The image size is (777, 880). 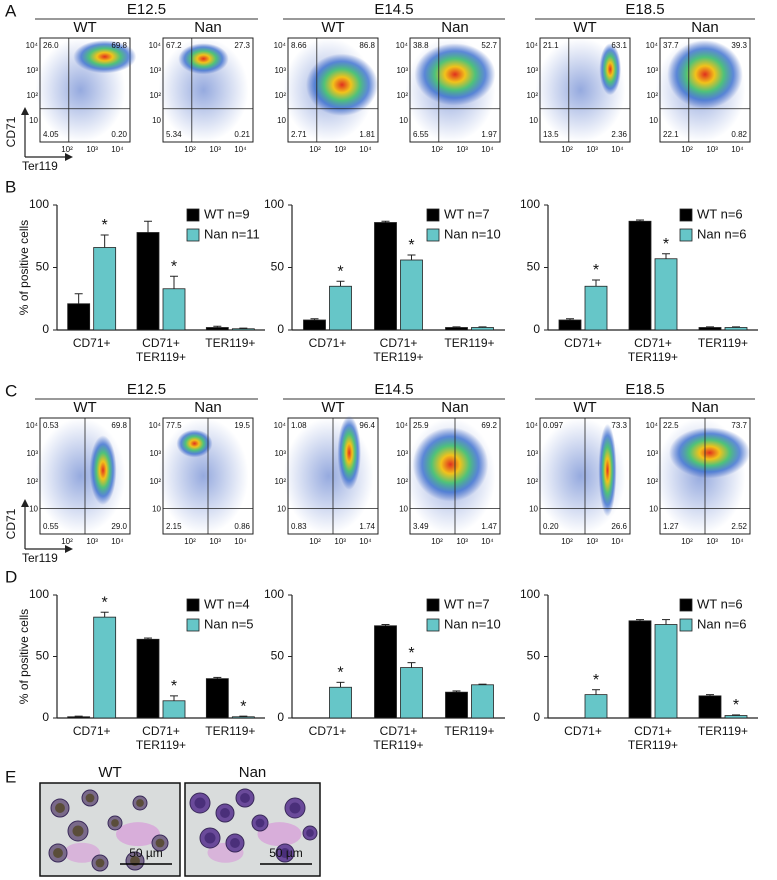 What do you see at coordinates (739, 45) in the screenshot?
I see `quadrant-percent: 39.3` at bounding box center [739, 45].